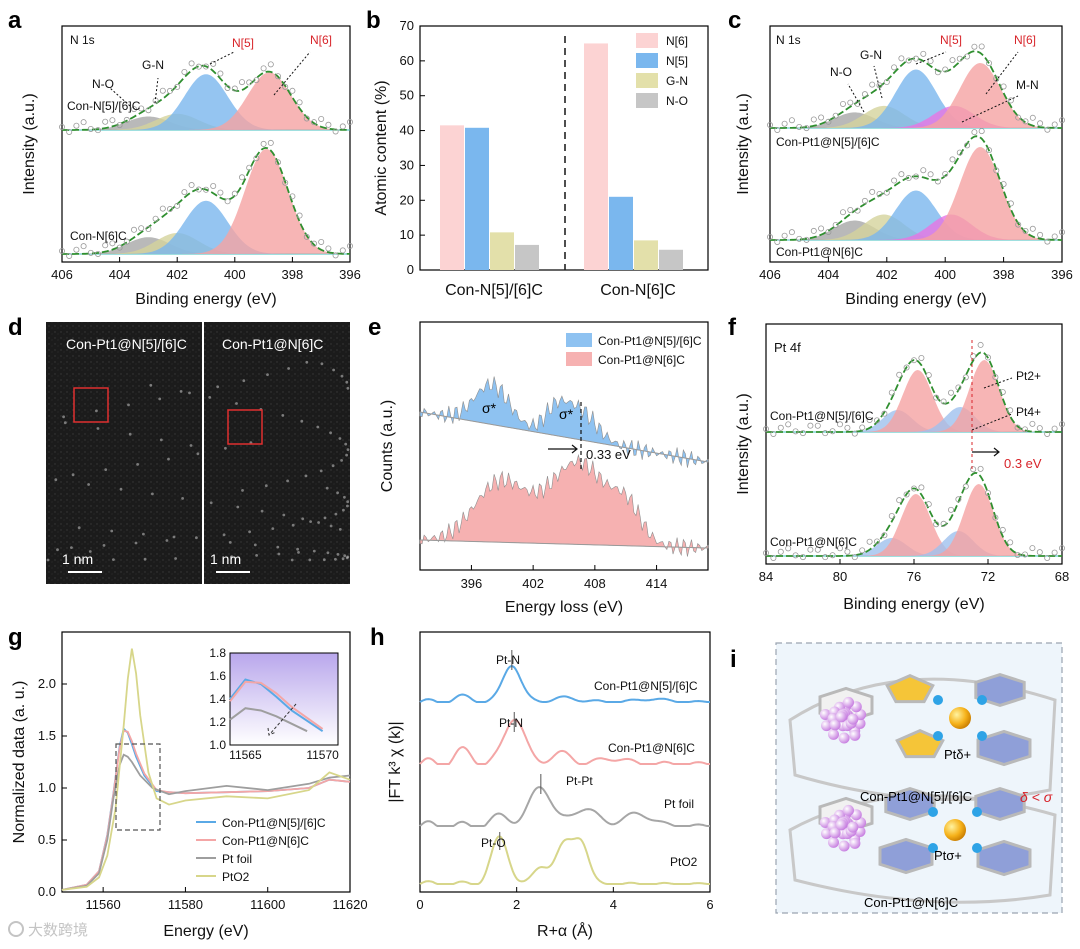  I want to click on panel-h-sample-2: Con-Pt1@N[6]C, so click(651, 748).